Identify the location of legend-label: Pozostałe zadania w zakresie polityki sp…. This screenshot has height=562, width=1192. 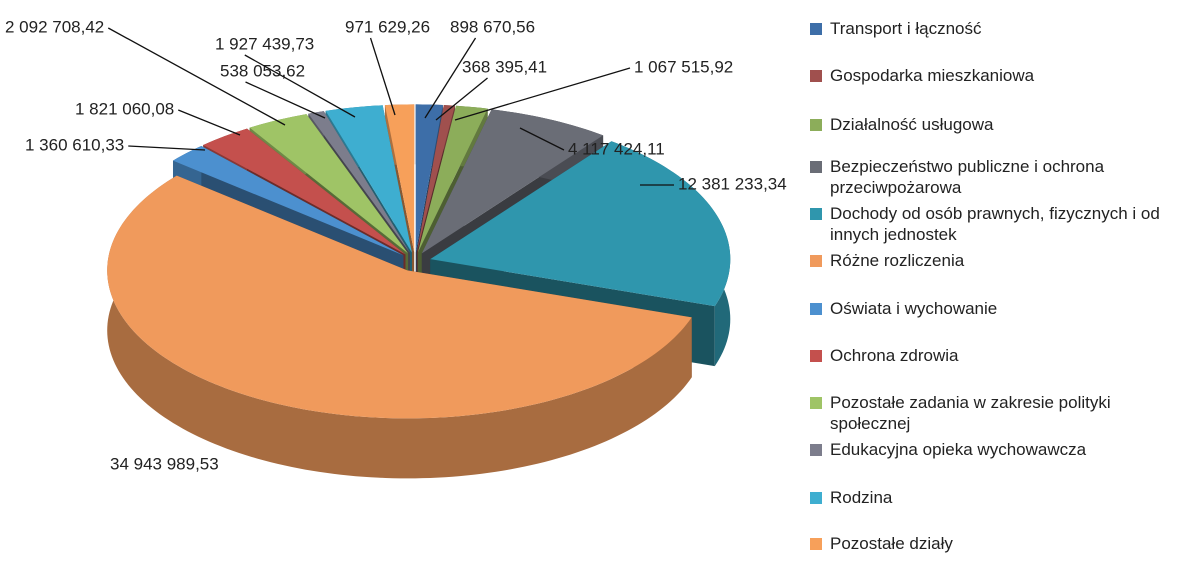
(970, 413).